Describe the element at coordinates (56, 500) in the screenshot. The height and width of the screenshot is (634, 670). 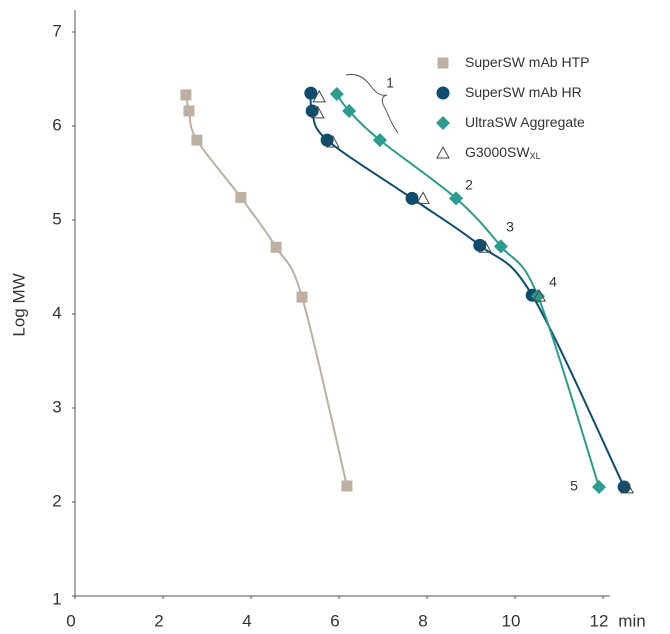
I see `y-tick-label: 2` at that location.